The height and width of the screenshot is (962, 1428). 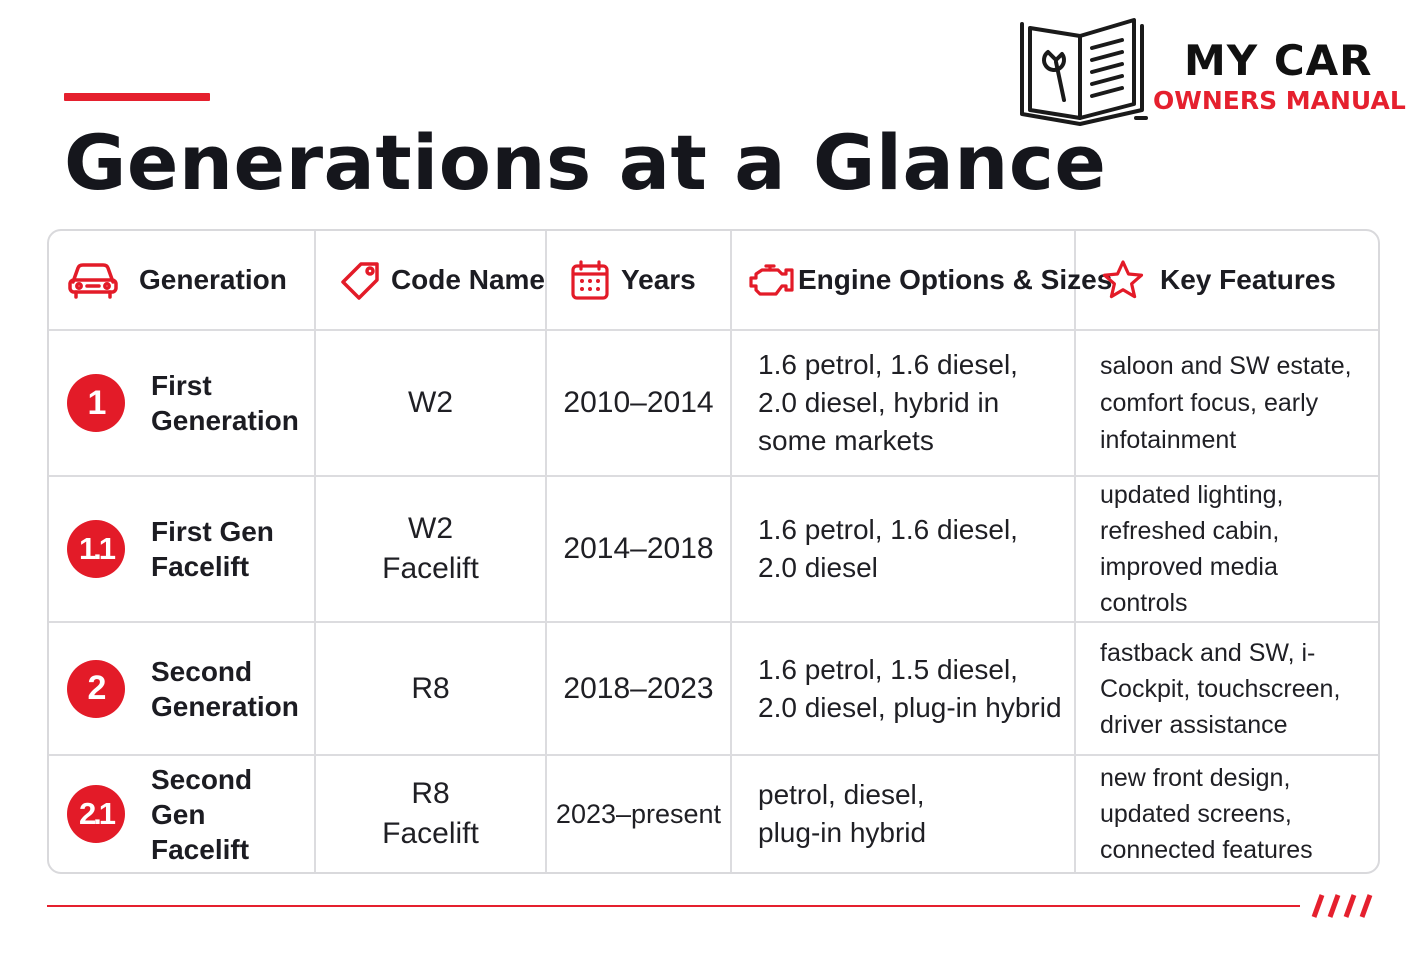 I want to click on code-name-cell: R8, so click(x=431, y=689).